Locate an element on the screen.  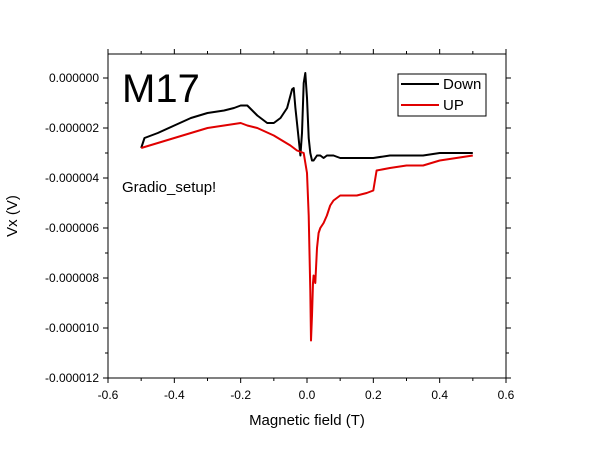
x-tick-label: -0.2 is located at coordinates (240, 395).